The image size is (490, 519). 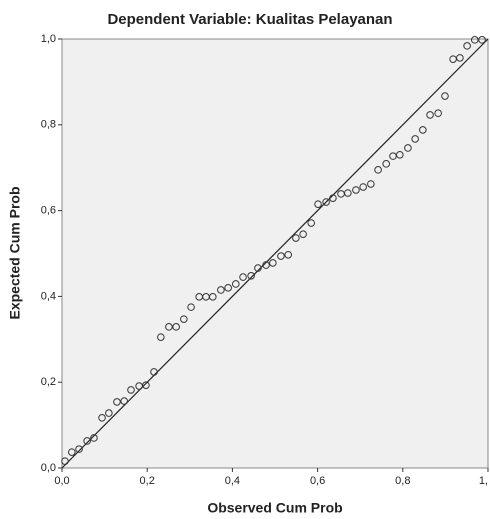 I want to click on x-tick-label: 0,6, so click(x=317, y=481).